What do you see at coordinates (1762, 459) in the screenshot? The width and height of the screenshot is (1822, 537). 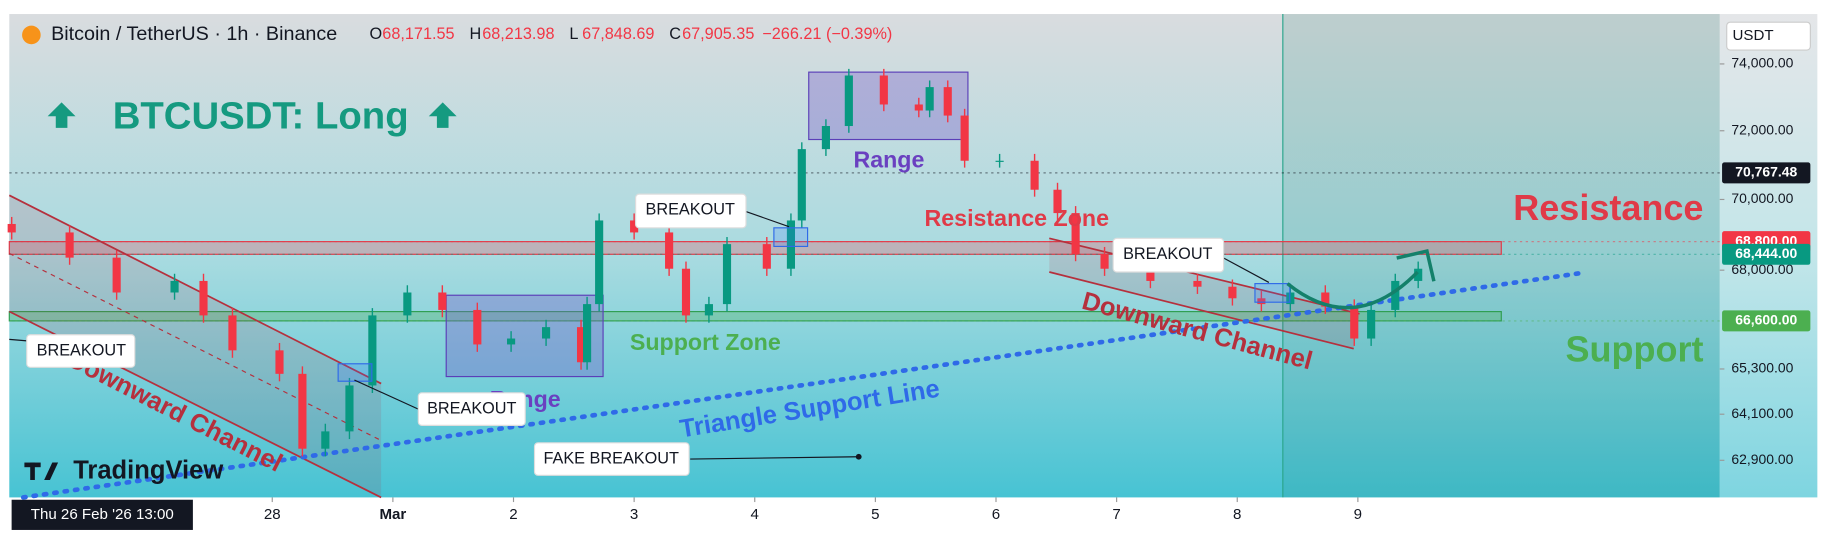 I see `y-tick-label: 62,900.00` at bounding box center [1762, 459].